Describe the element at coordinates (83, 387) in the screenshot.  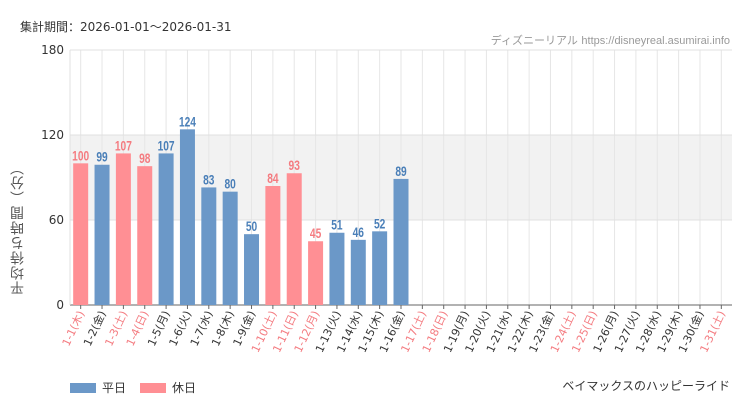
I see `legend-swatch-weekday` at that location.